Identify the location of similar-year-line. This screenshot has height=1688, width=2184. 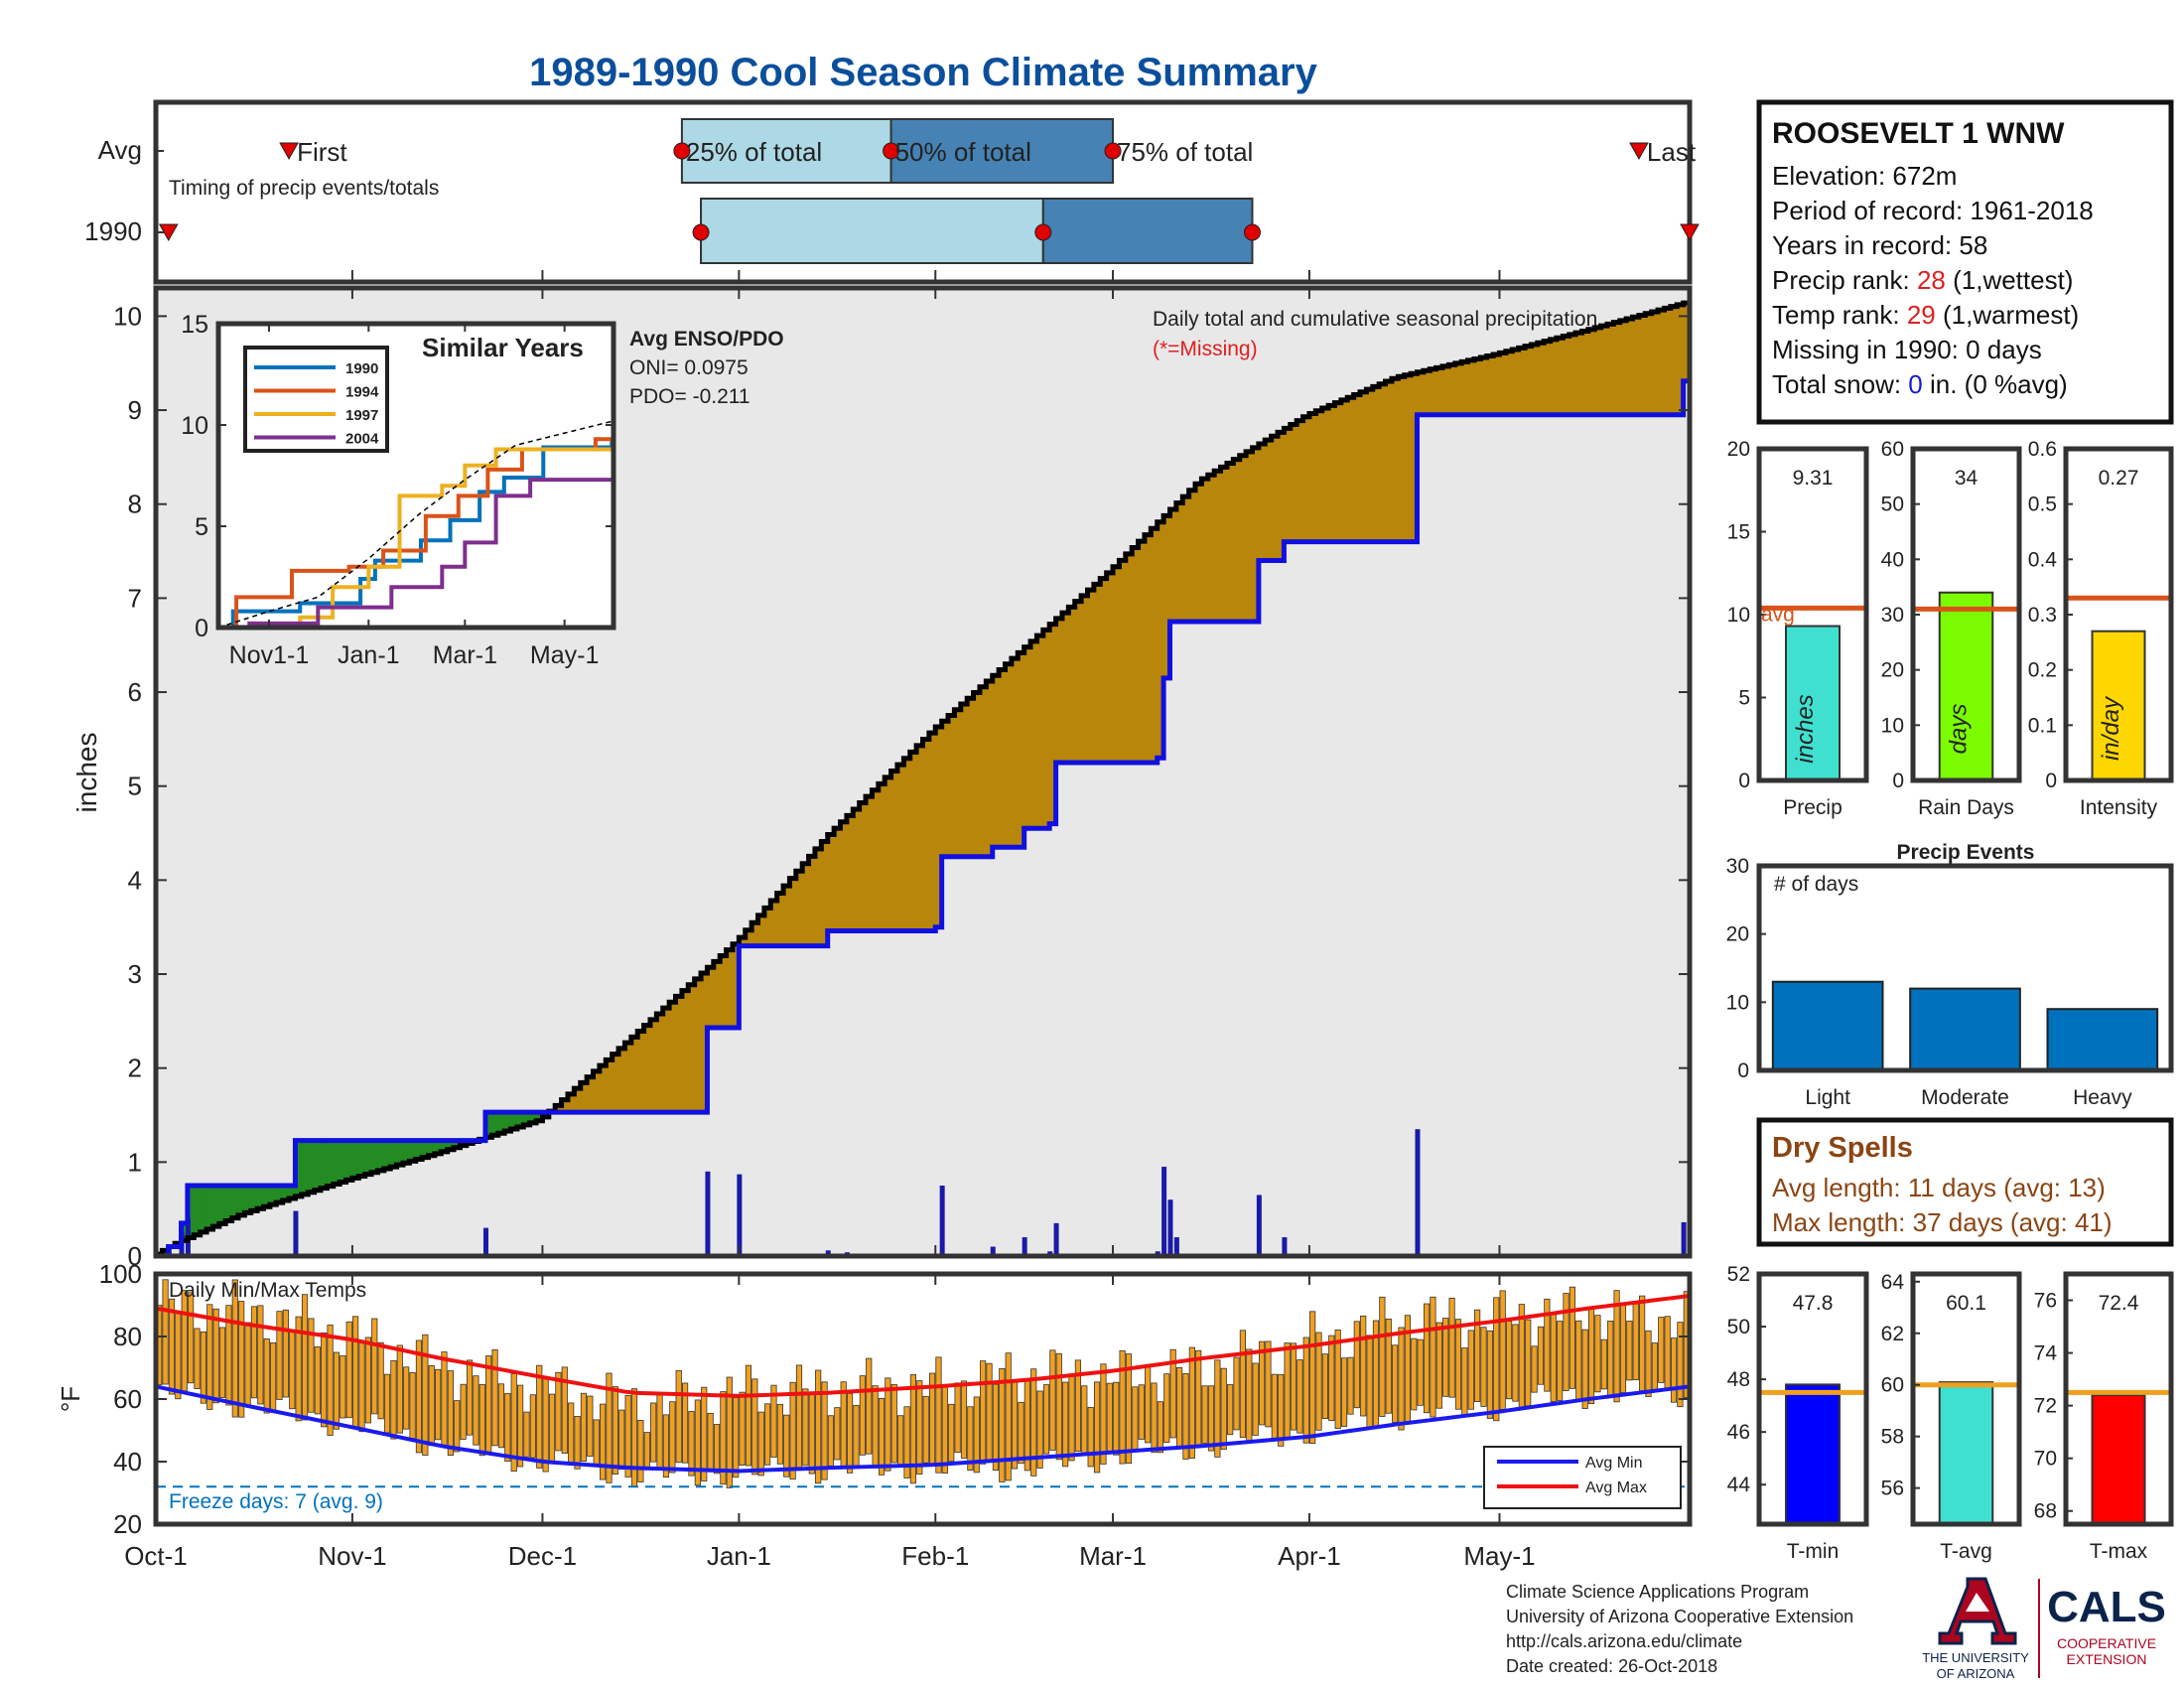
(416, 554).